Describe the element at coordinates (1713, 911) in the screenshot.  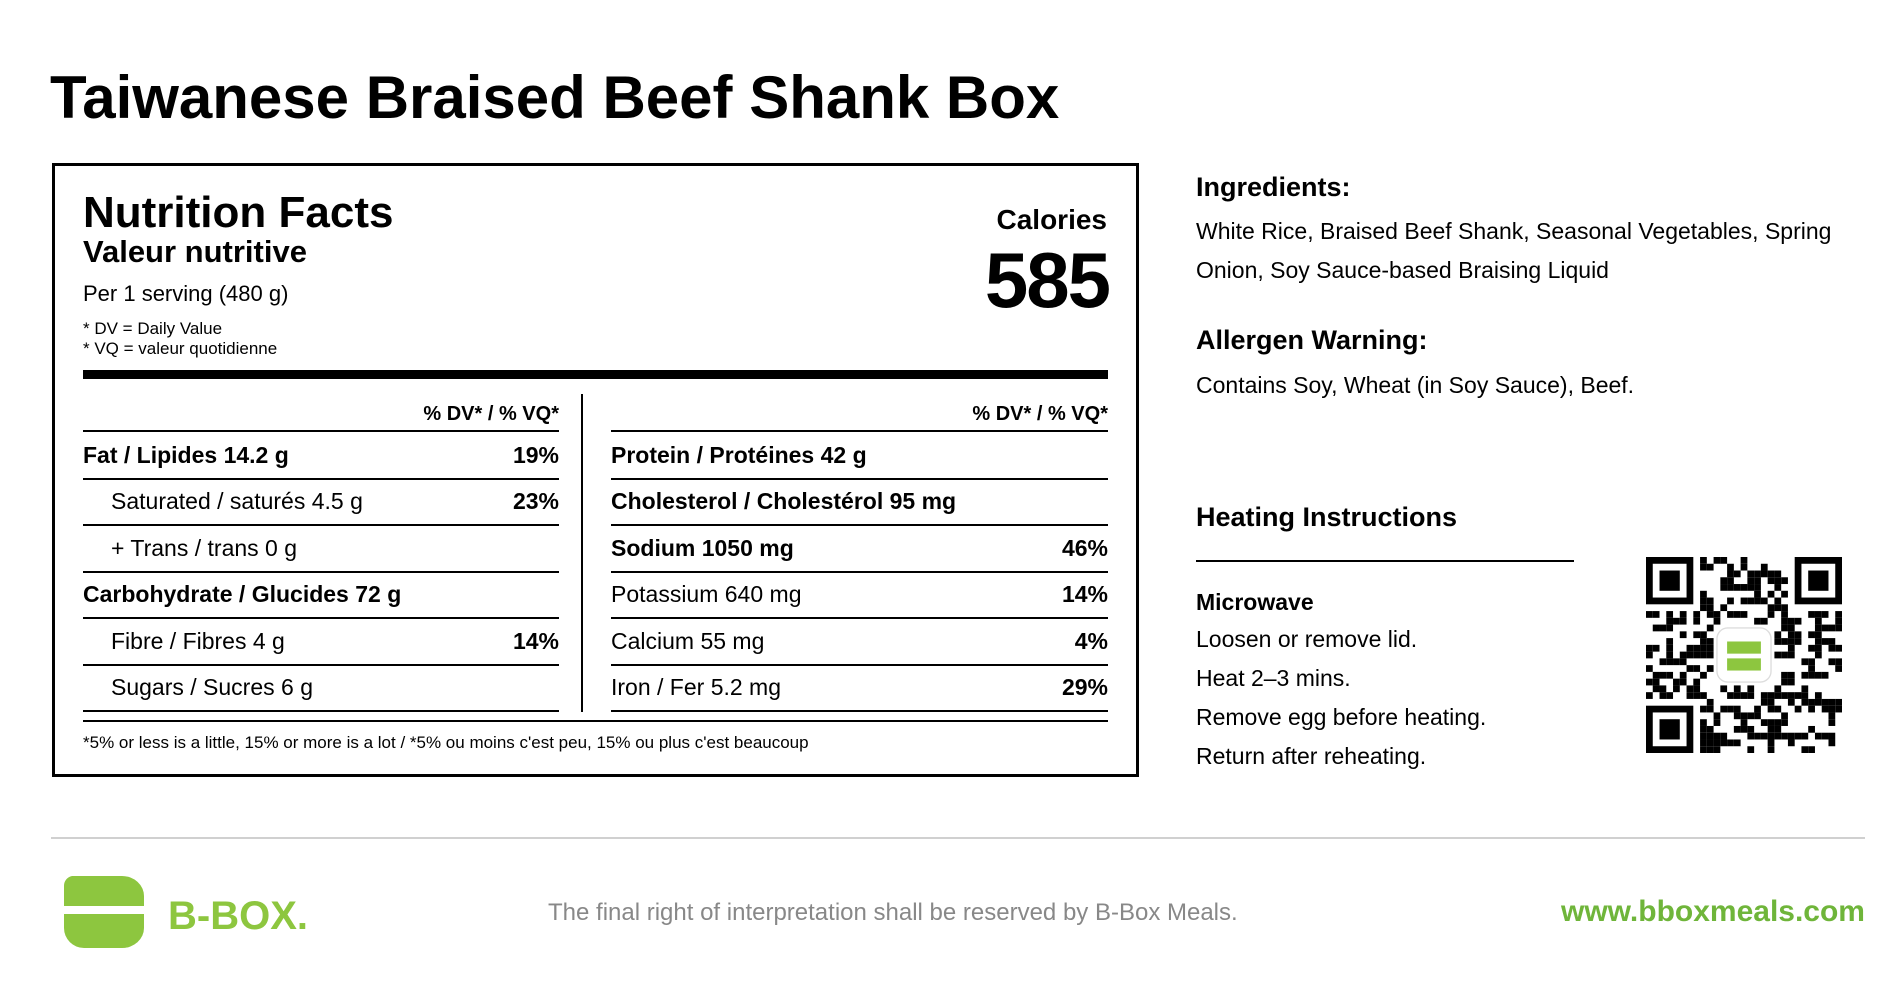
I see `url: www.bboxmeals.com` at that location.